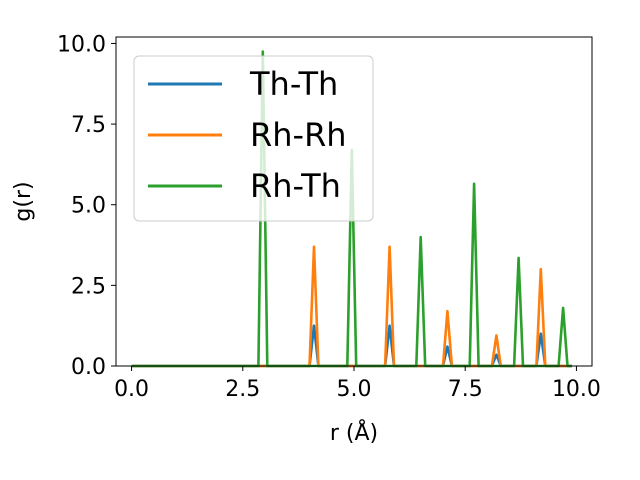 The image size is (640, 480). I want to click on y-axis: 0.0 2.5 5.0 7.5 10.0, so click(86, 206).